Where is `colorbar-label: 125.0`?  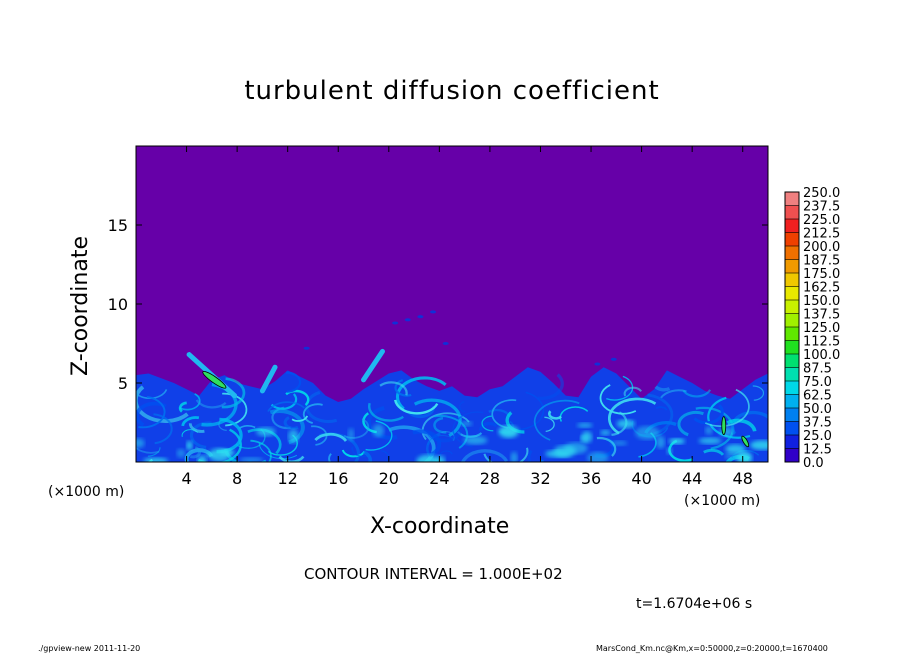
colorbar-label: 125.0 is located at coordinates (821, 328).